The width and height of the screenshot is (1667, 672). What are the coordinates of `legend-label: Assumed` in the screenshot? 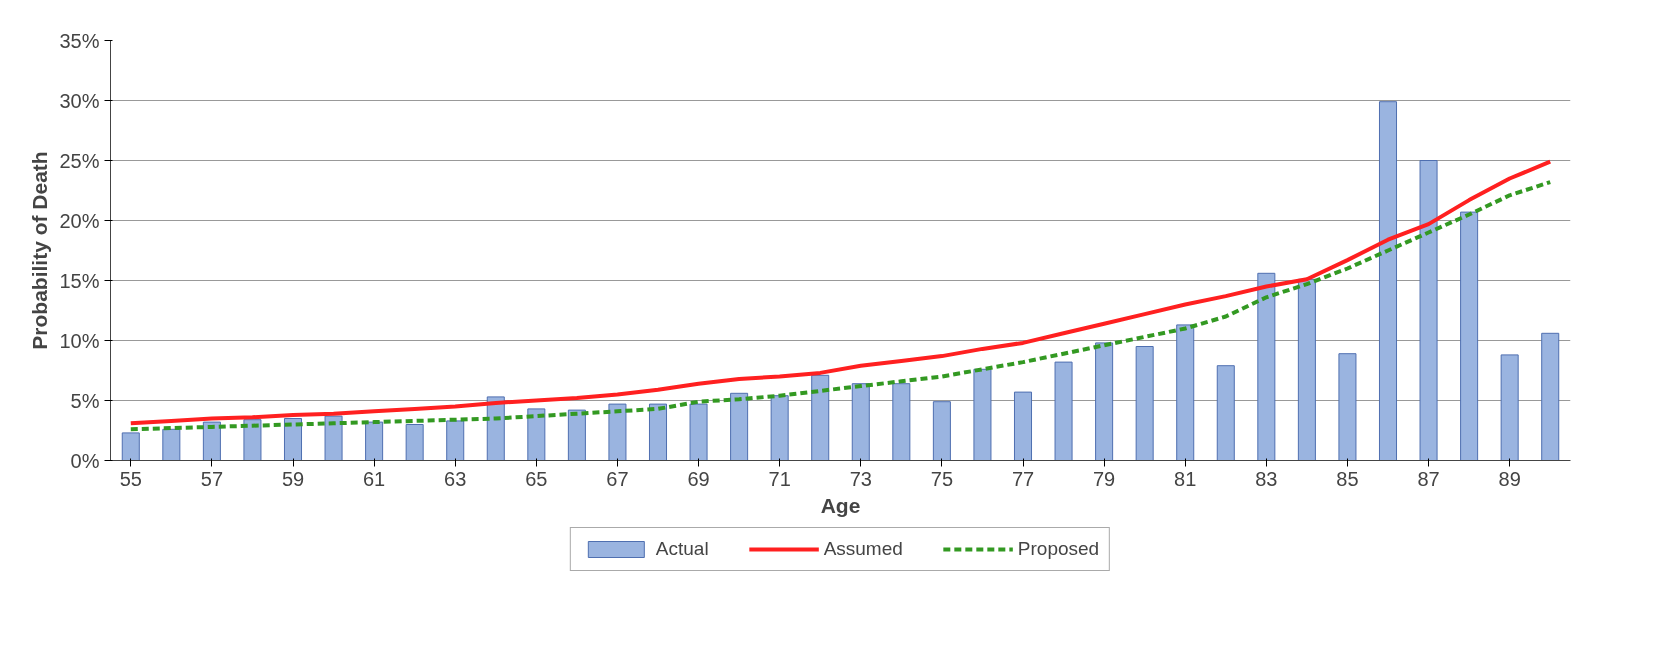 It's located at (863, 549).